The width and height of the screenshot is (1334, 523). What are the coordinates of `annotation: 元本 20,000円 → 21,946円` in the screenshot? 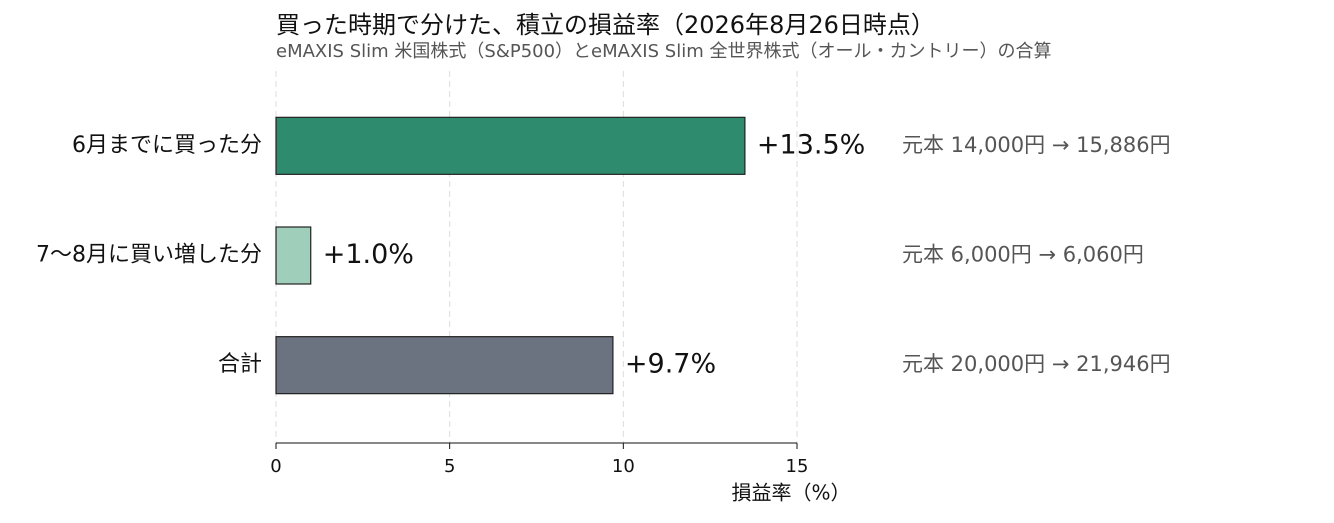 It's located at (1036, 364).